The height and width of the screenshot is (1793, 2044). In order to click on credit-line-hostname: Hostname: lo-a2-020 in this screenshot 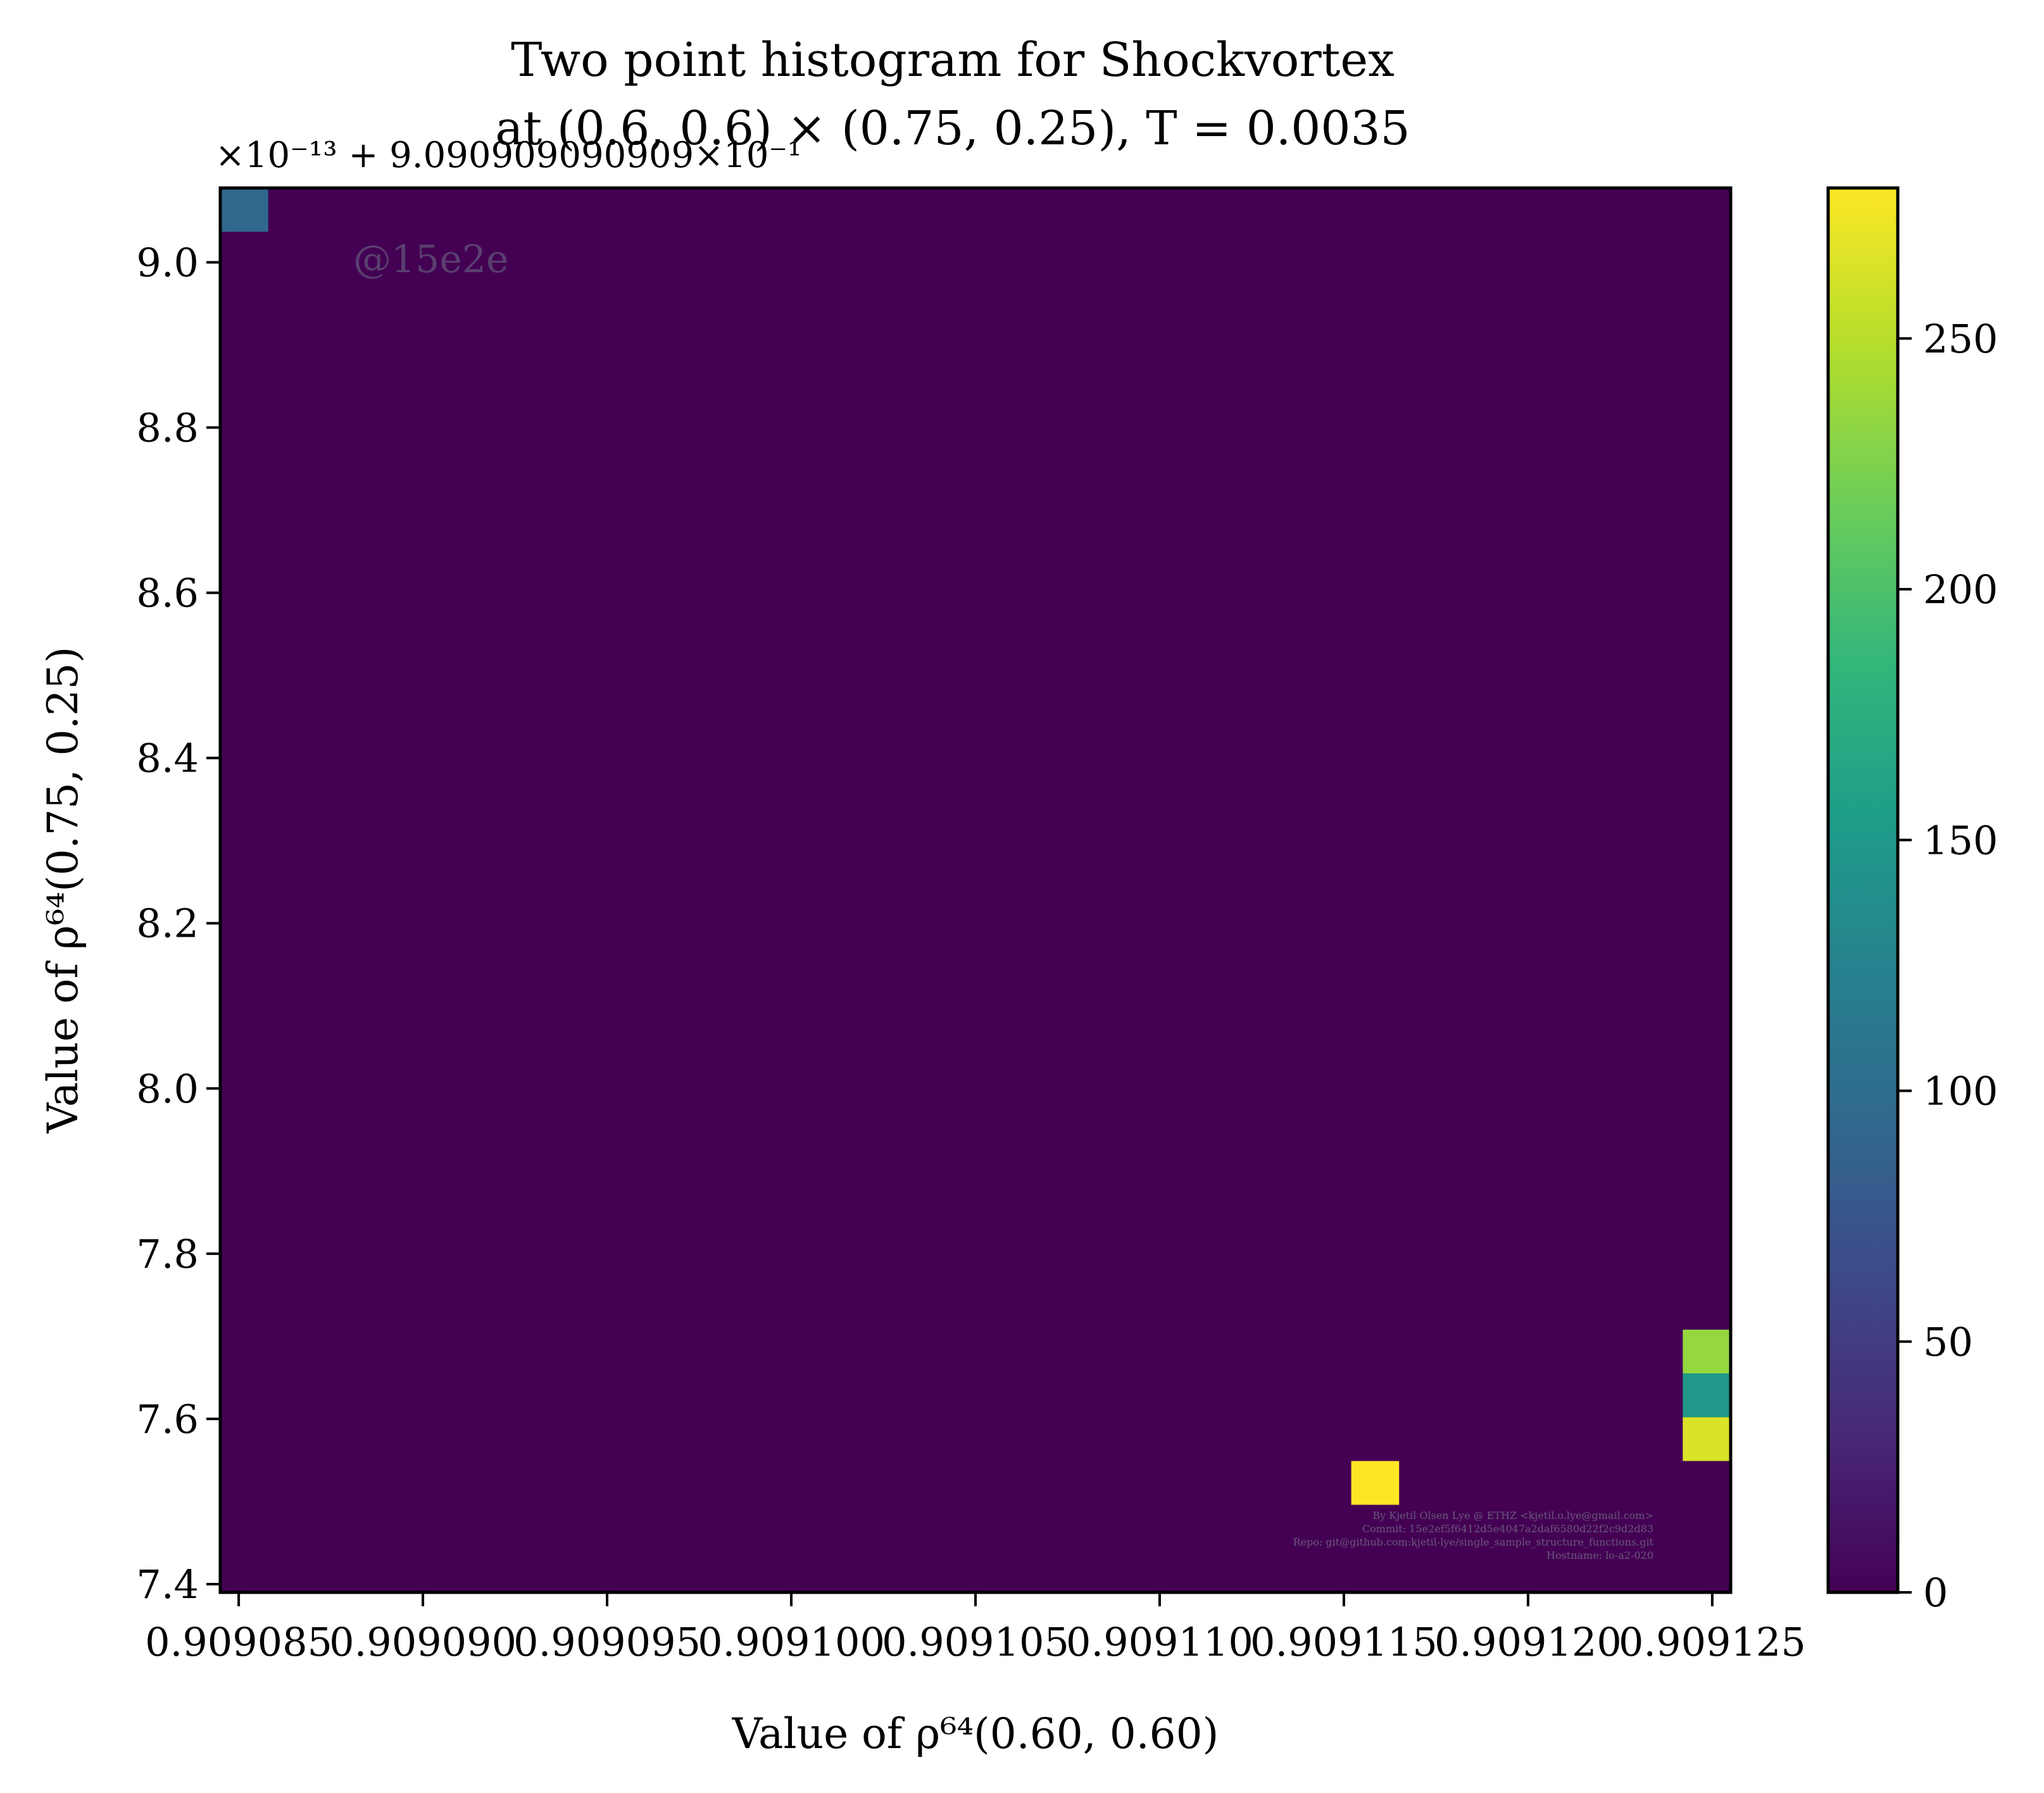, I will do `click(1599, 1555)`.